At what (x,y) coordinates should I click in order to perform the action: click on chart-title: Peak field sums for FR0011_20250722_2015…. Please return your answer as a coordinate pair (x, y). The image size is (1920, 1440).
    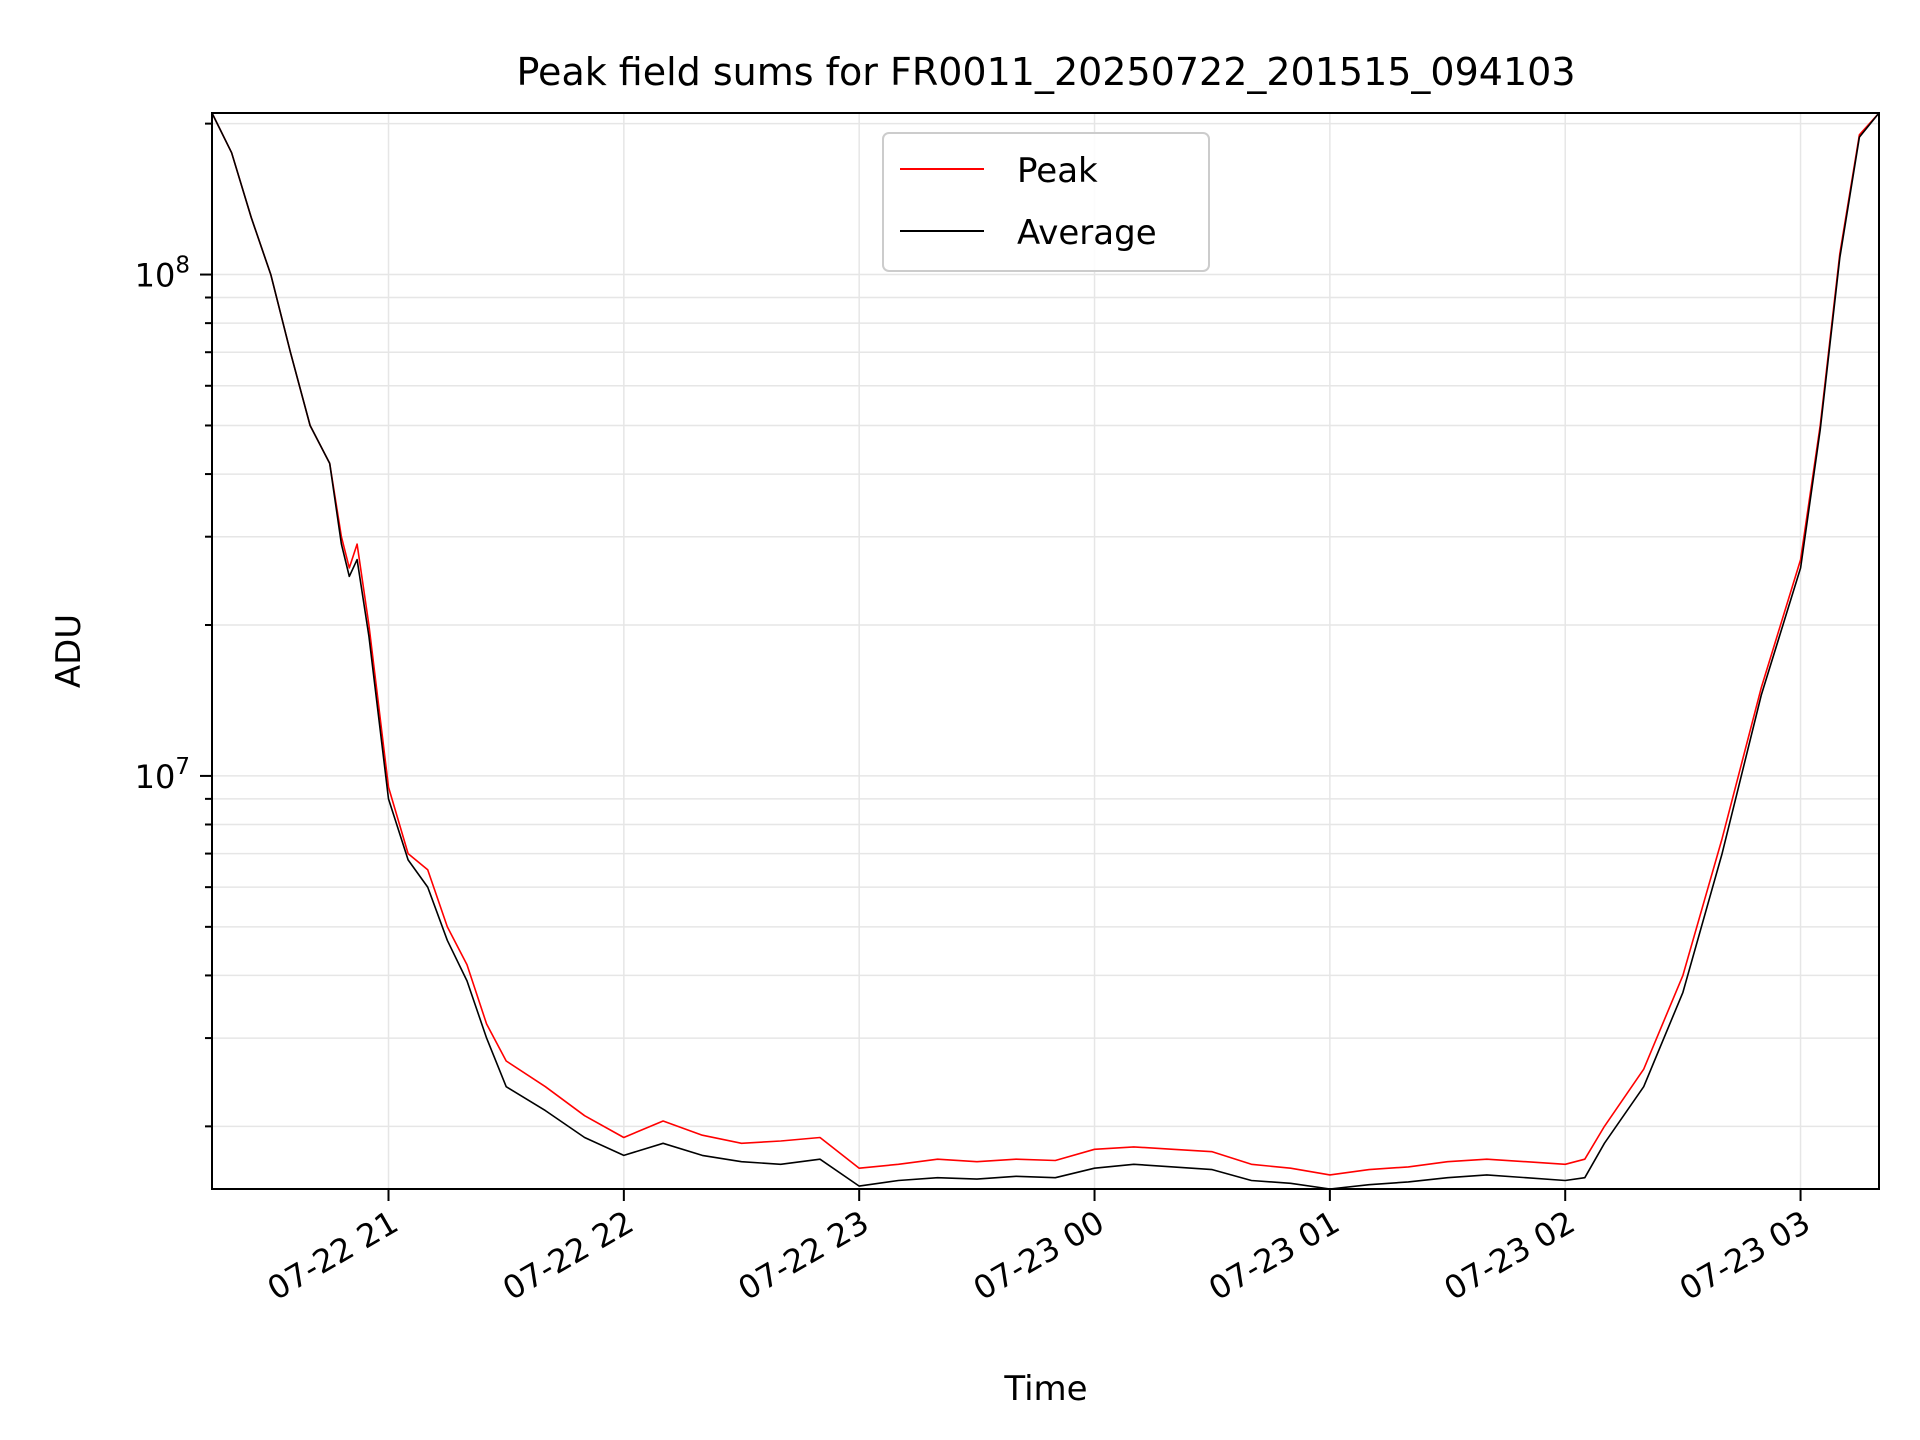
    Looking at the image, I should click on (1046, 72).